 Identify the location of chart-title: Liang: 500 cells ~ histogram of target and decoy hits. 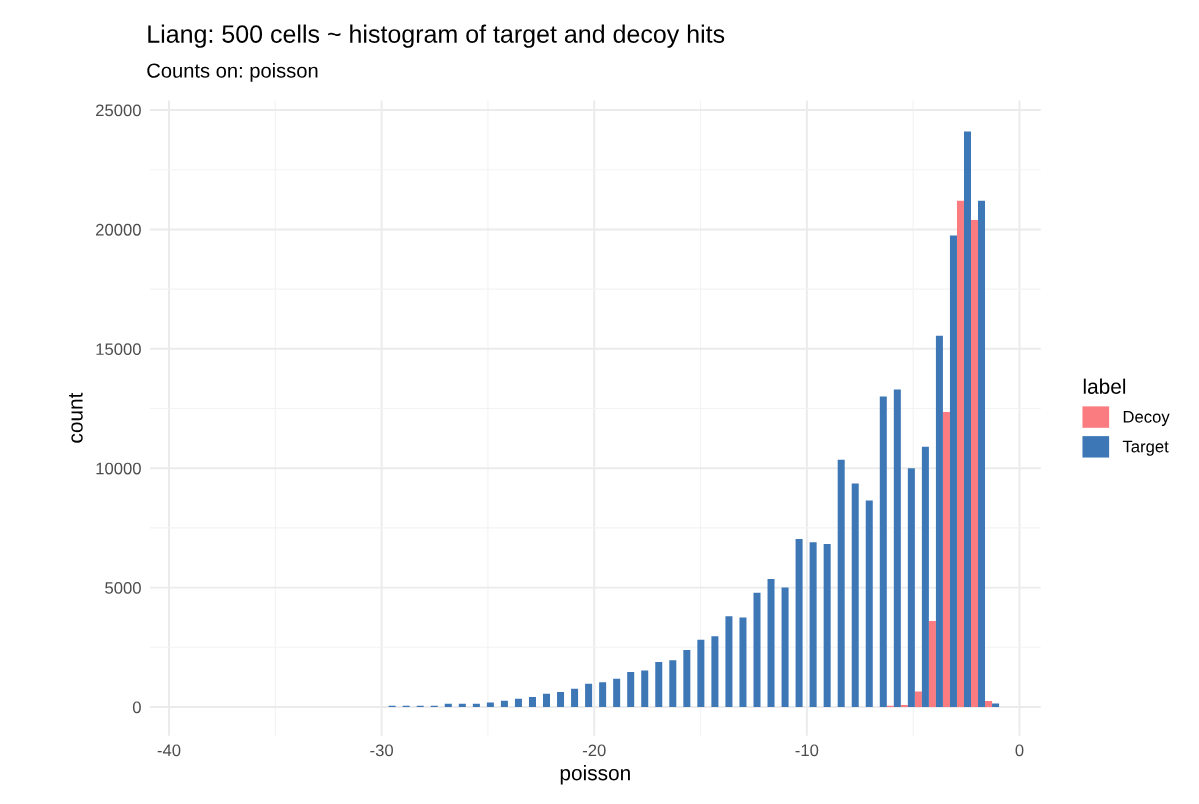
(436, 36).